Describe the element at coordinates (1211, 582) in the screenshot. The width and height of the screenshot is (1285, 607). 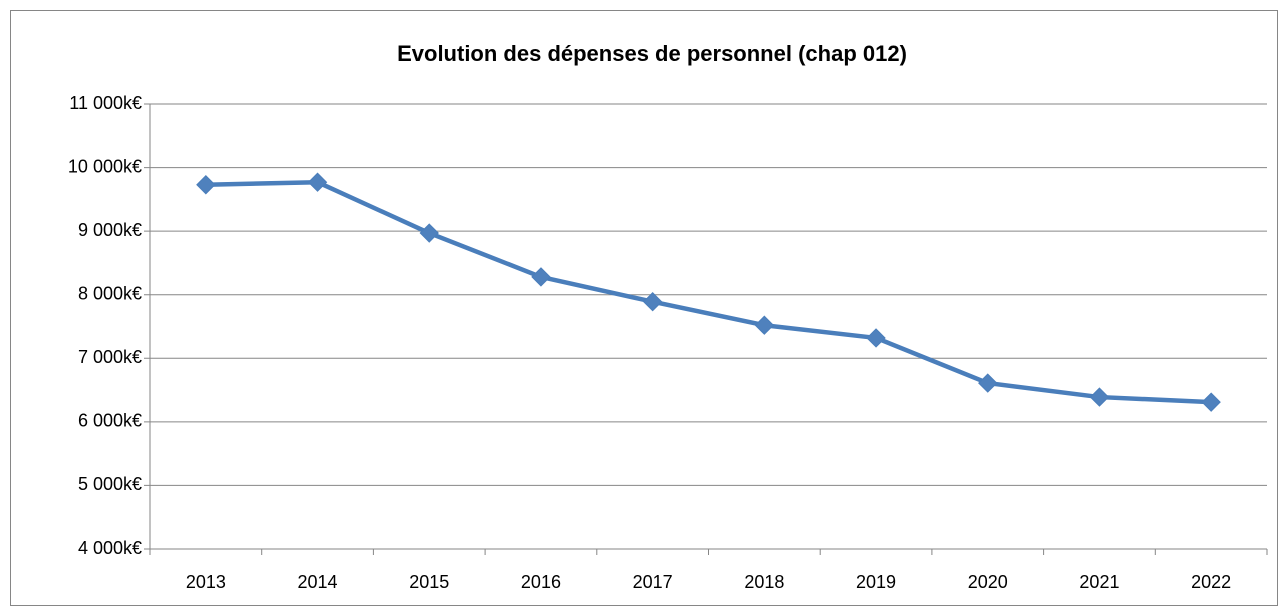
I see `x-tick-label: 2022` at that location.